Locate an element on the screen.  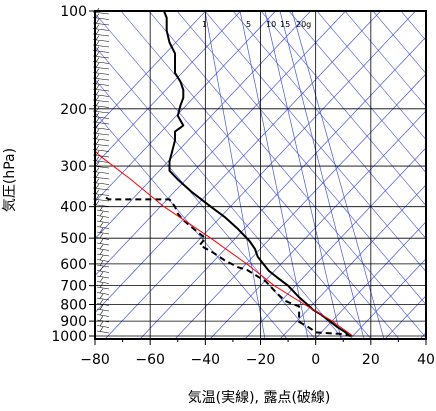
x-tick-label: 40 is located at coordinates (426, 360).